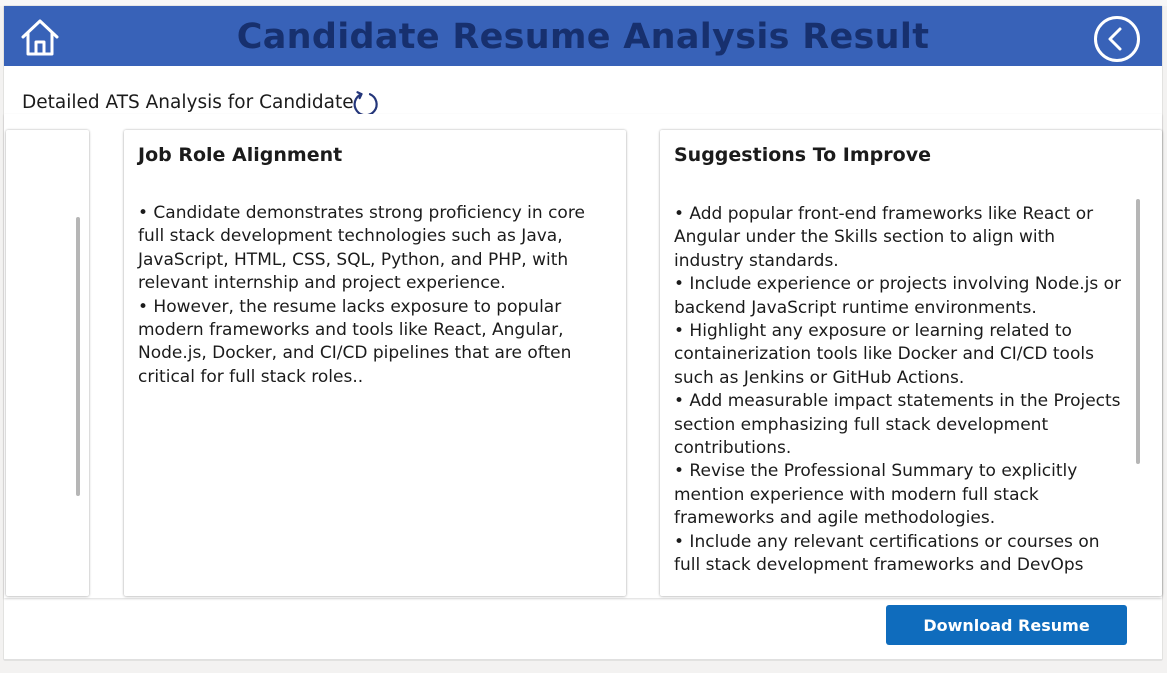 The height and width of the screenshot is (673, 1167). Describe the element at coordinates (188, 102) in the screenshot. I see `analysis-subtitle: Detailed ATS Analysis for Candidate` at that location.